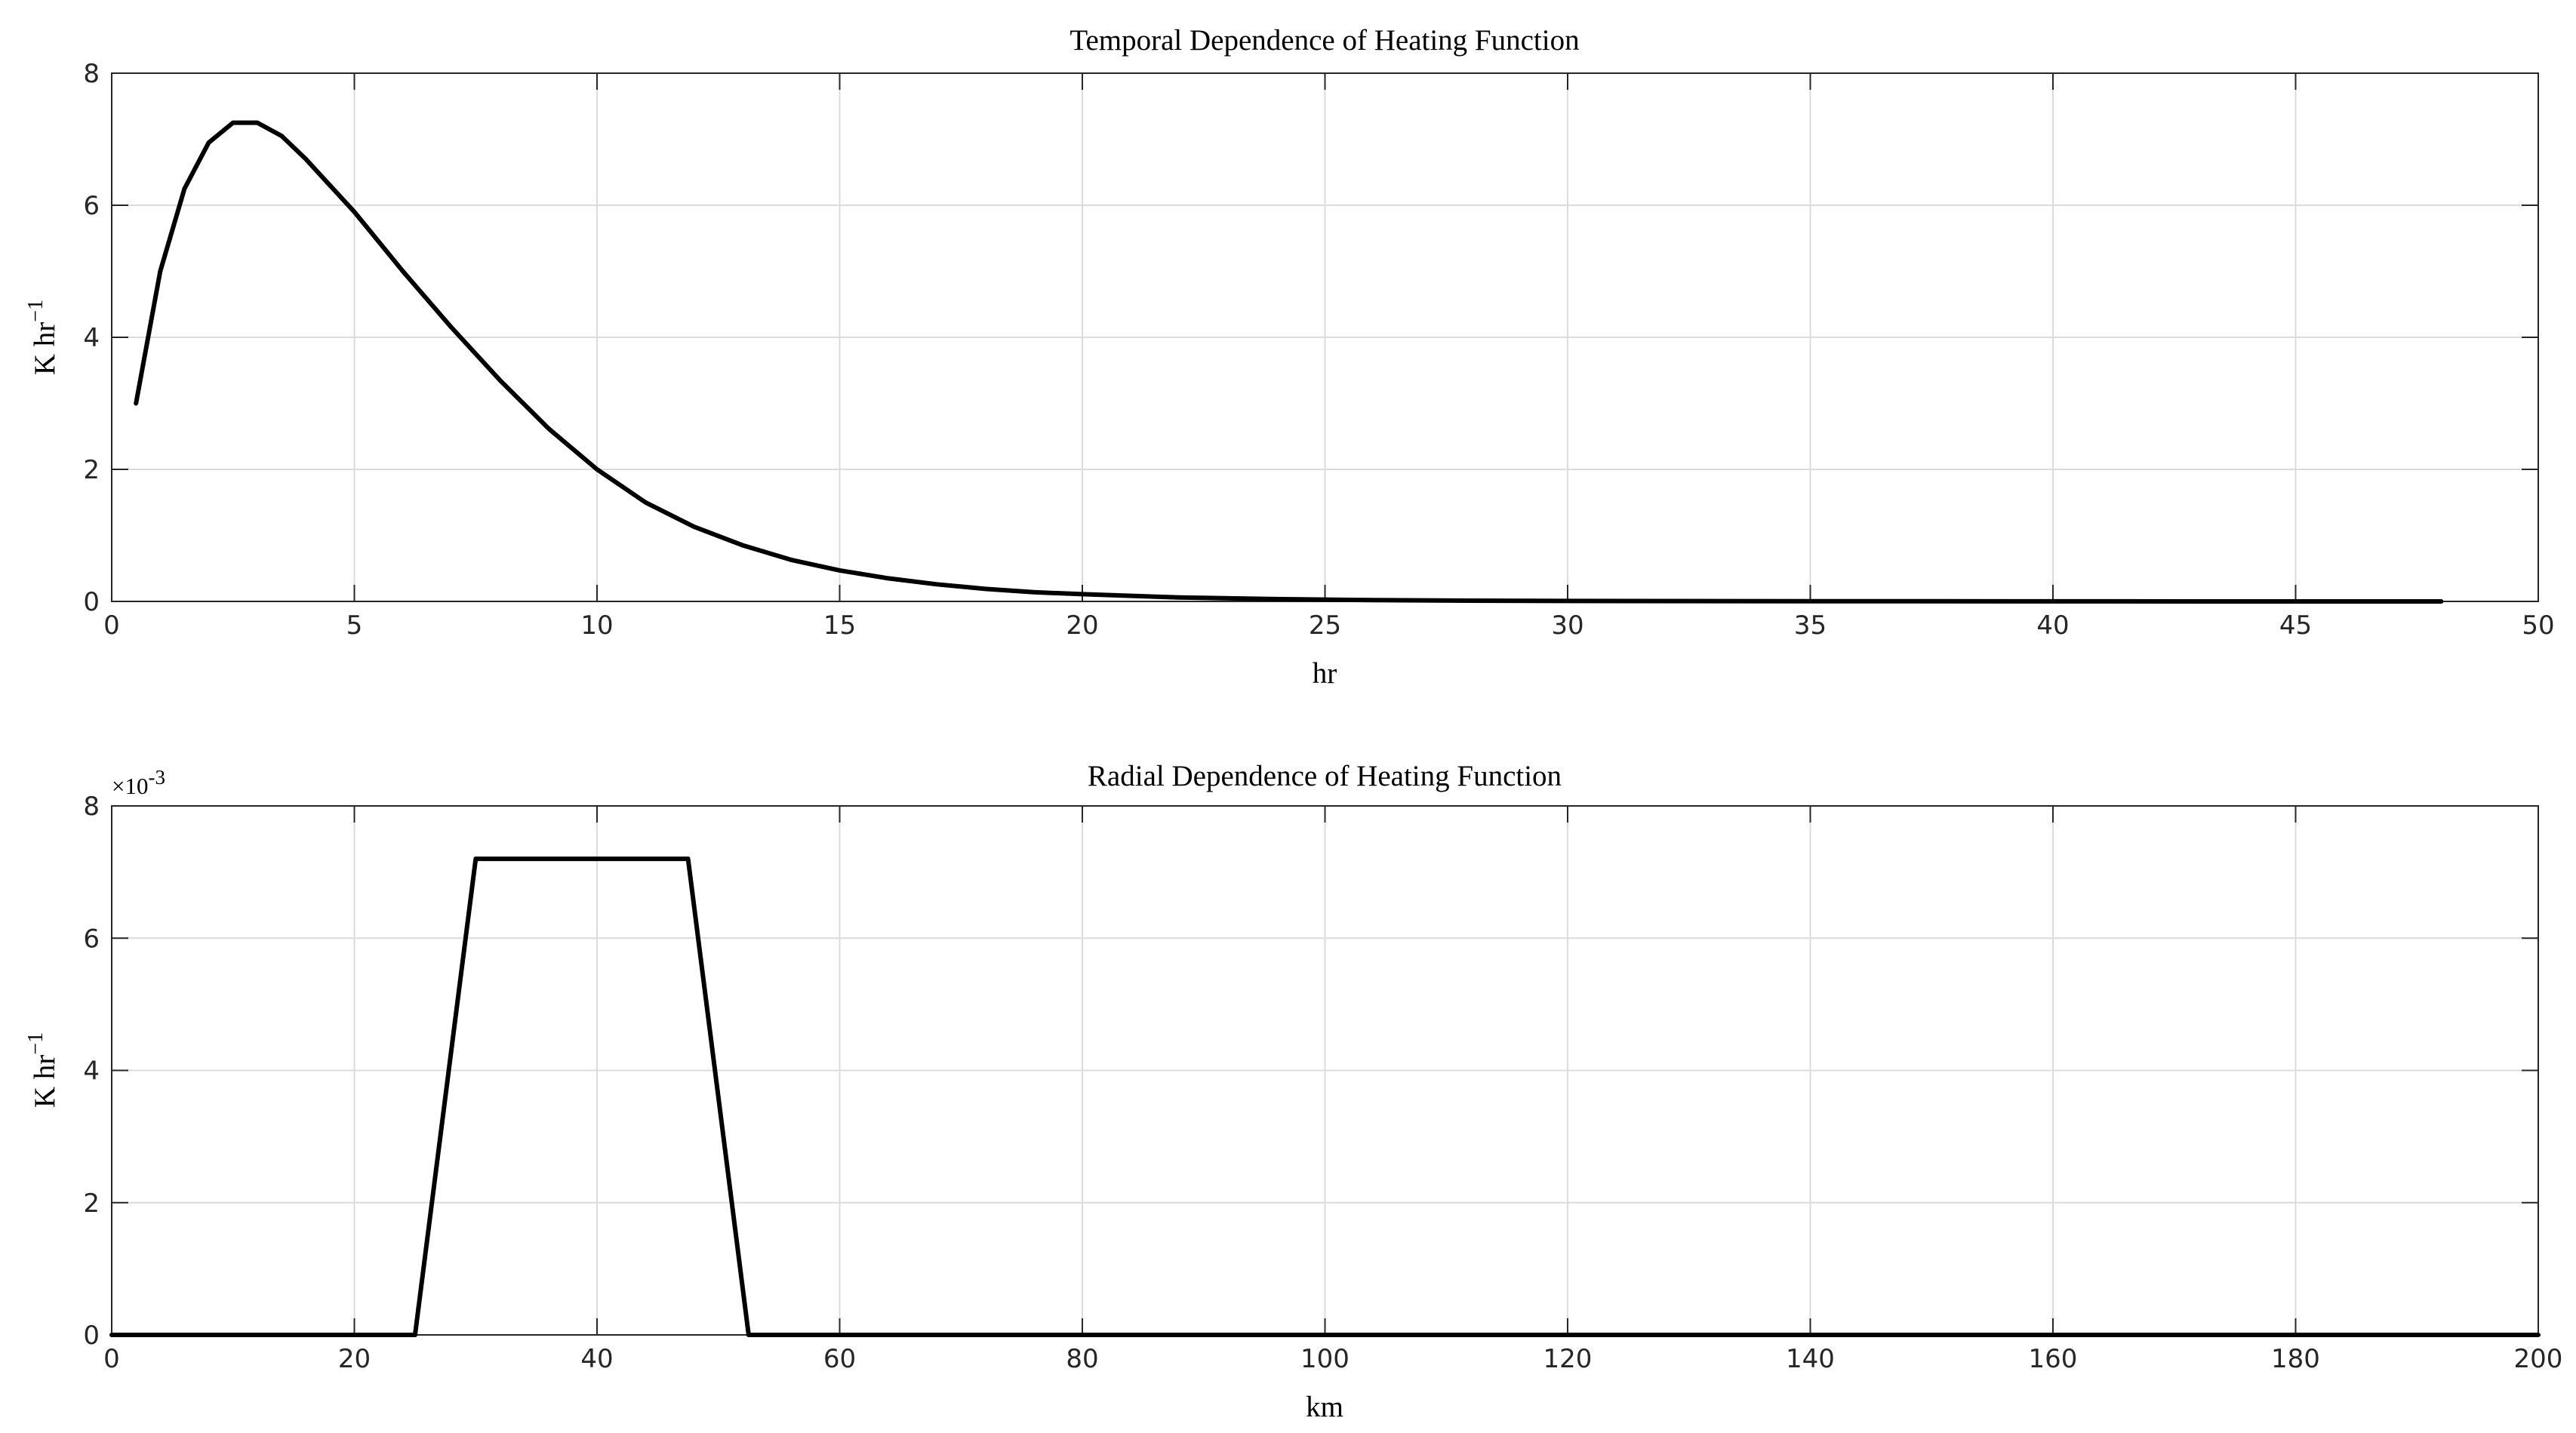  I want to click on radial-x-tick-label: 180, so click(2295, 1359).